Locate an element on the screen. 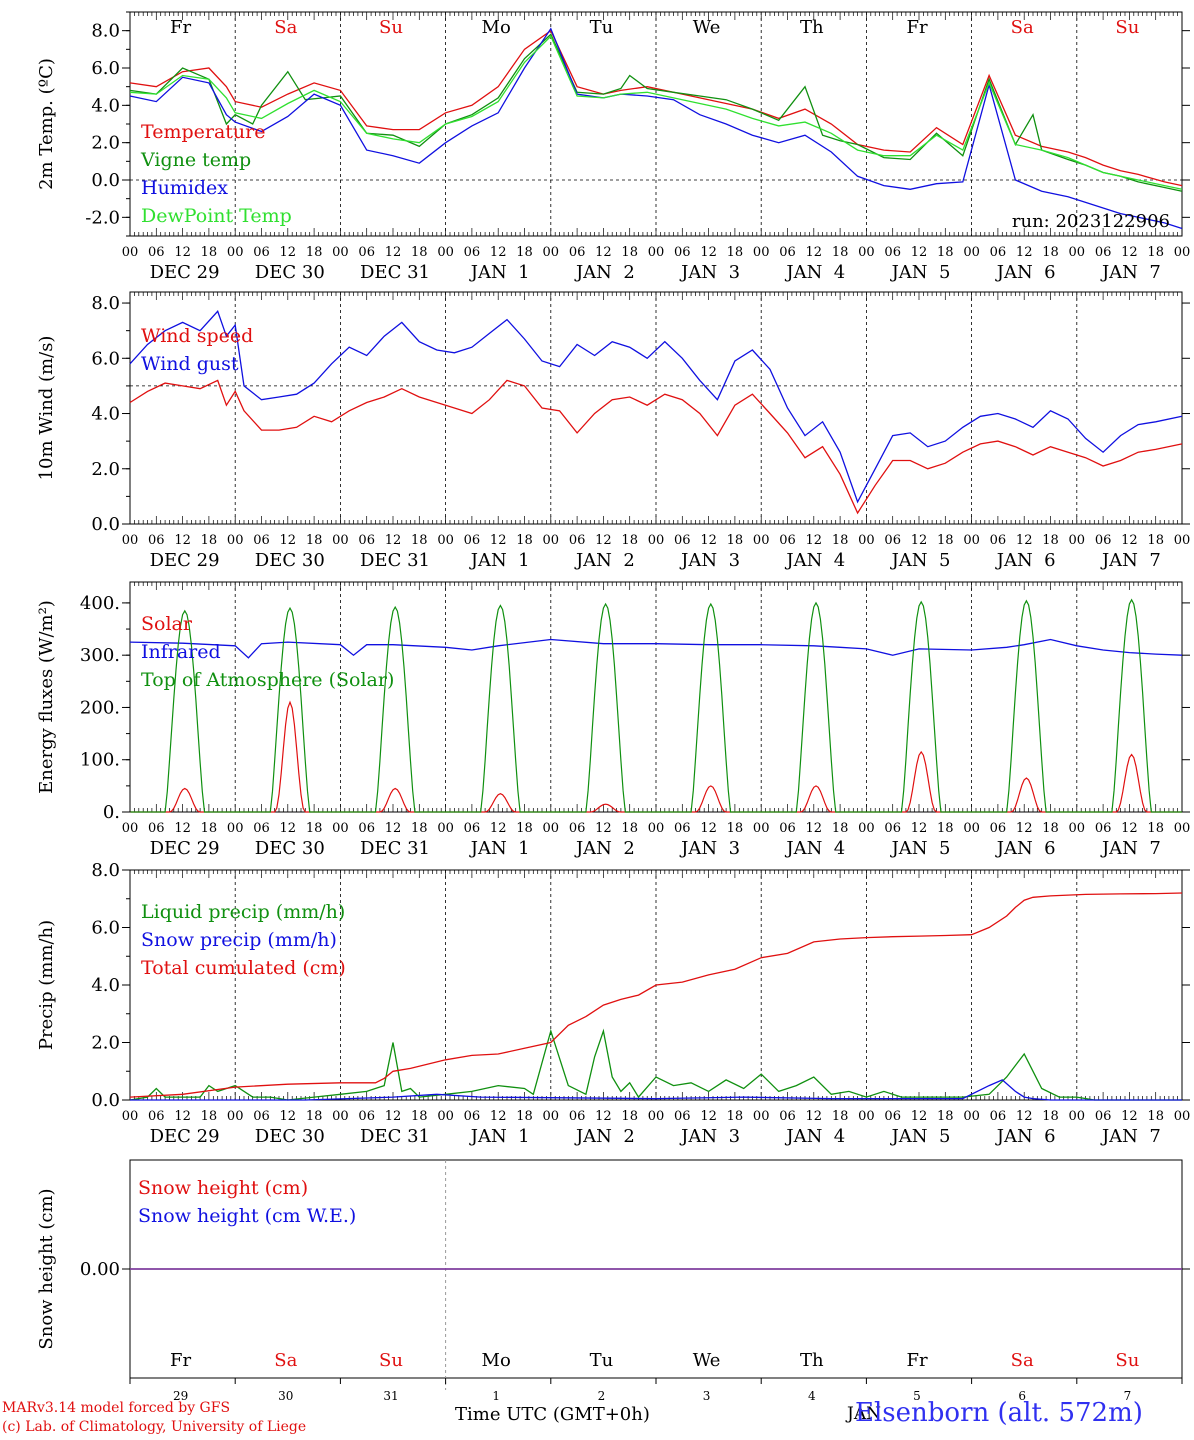 This screenshot has height=1440, width=1194. station-label: Elsenborn (alt. 572m) is located at coordinates (999, 1413).